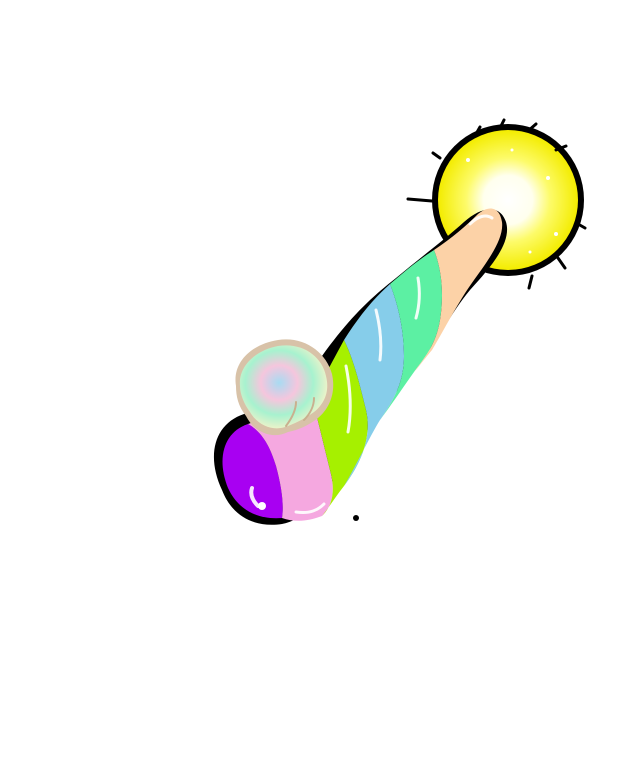 The height and width of the screenshot is (764, 628). I want to click on stripe-peach, so click(458, 290).